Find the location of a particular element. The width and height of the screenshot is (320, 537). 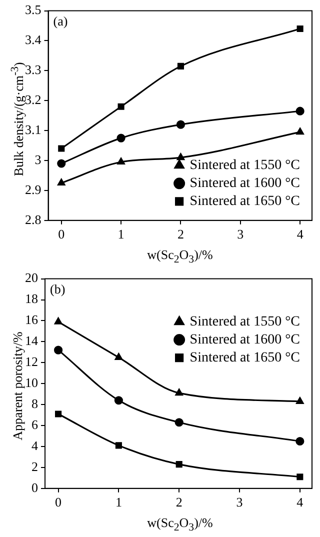

annotation: (b) is located at coordinates (58, 289).